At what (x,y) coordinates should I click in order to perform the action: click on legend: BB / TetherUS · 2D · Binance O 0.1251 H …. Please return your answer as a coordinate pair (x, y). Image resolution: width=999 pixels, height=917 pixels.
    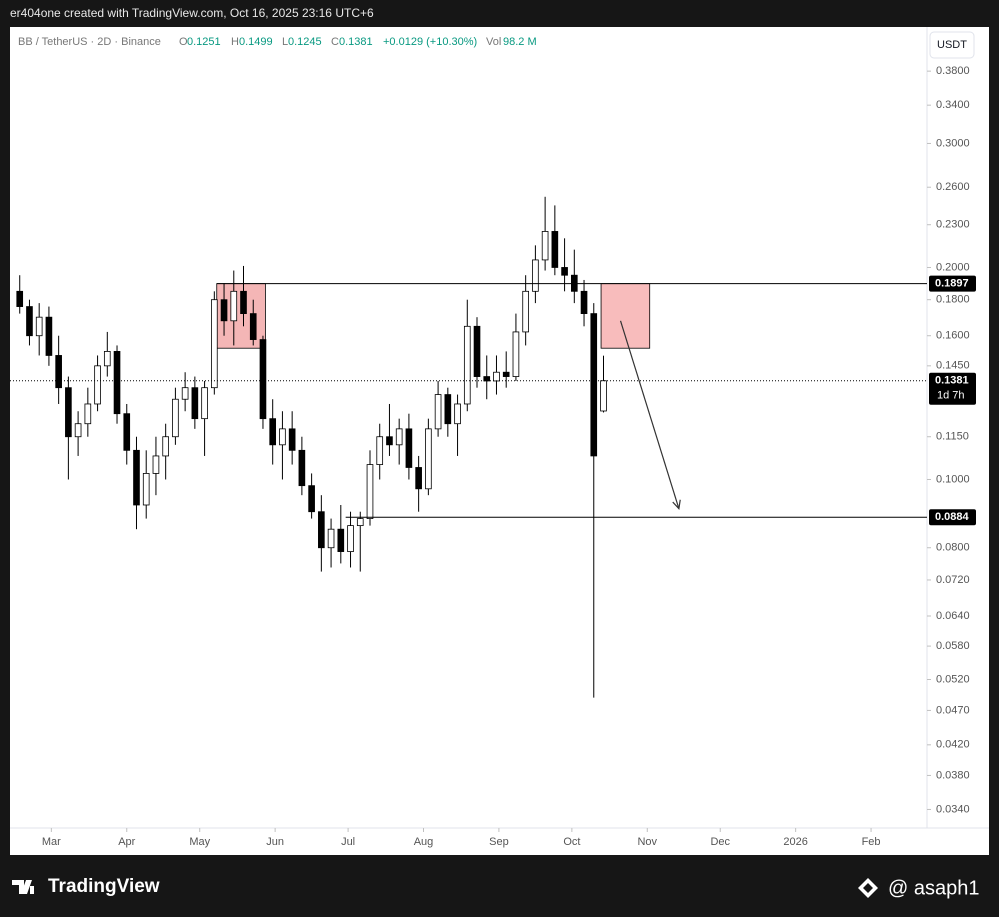
    Looking at the image, I should click on (277, 42).